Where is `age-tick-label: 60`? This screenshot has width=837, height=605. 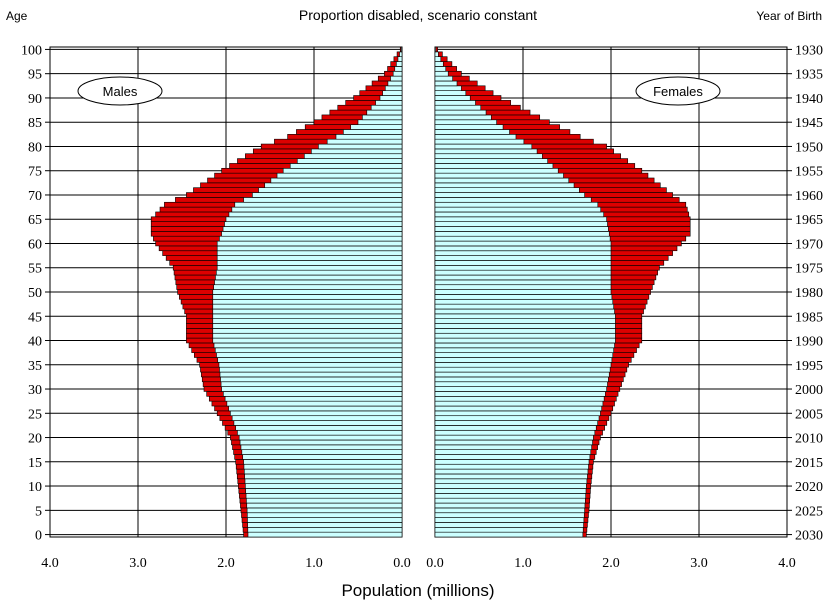
age-tick-label: 60 is located at coordinates (35, 244).